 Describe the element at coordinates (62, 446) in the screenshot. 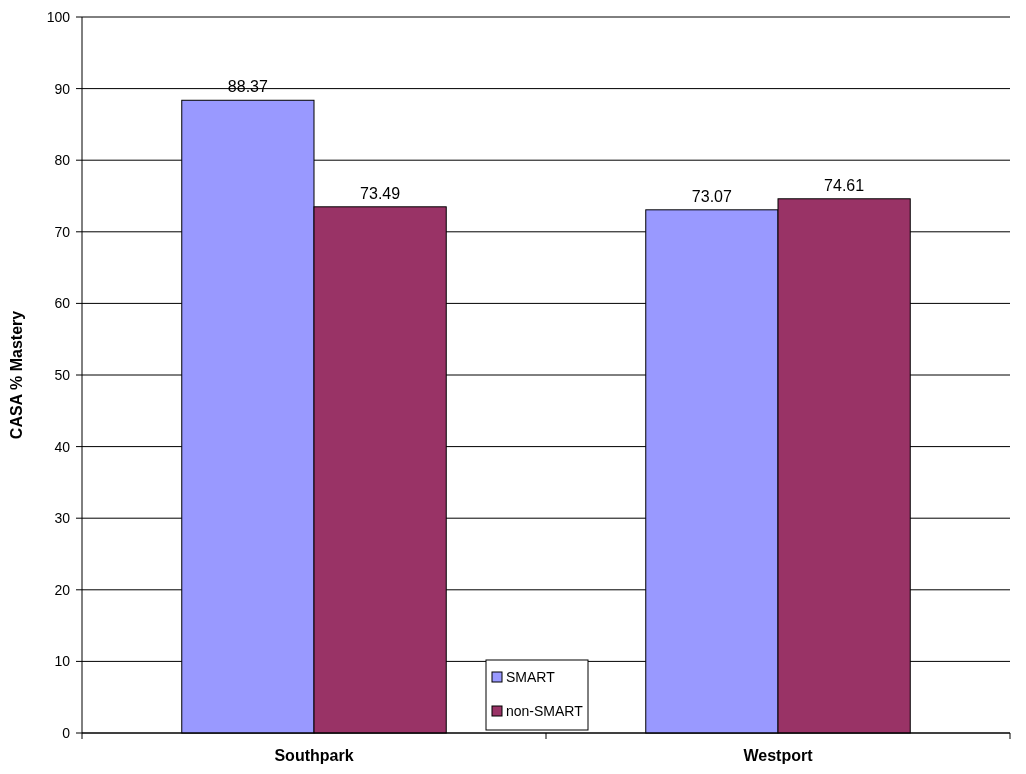

I see `y-tick-label: 40` at that location.